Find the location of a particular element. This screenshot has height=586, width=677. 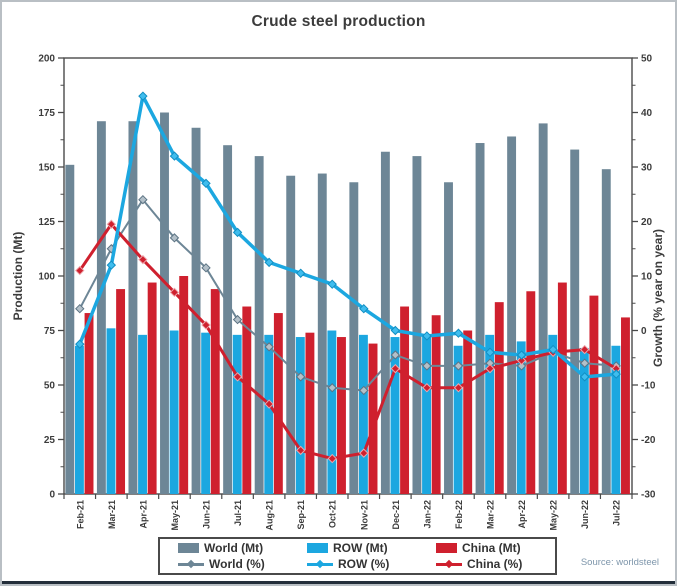

right-axis-tick-label: -10 is located at coordinates (648, 386).